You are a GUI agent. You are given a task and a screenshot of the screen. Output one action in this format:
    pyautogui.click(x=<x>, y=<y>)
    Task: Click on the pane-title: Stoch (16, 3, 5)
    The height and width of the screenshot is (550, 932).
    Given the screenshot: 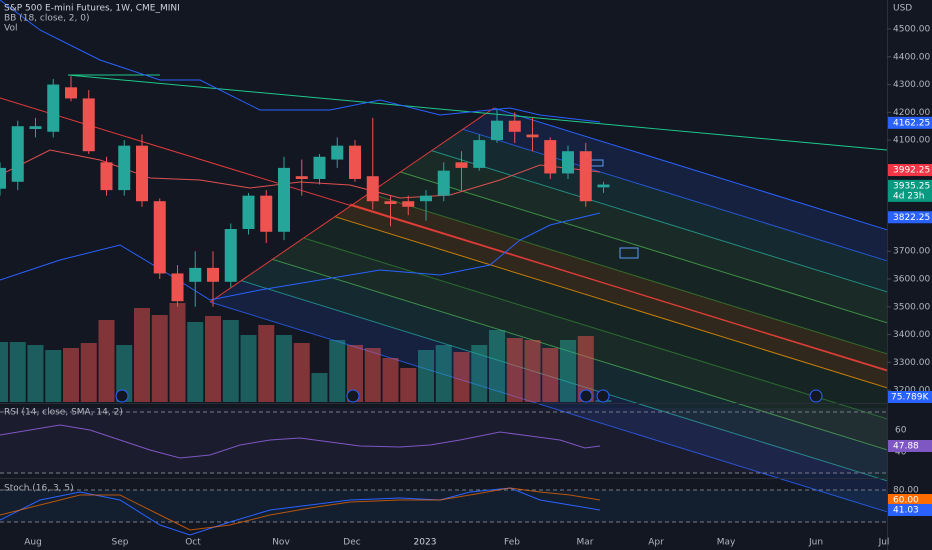 What is the action you would take?
    pyautogui.click(x=39, y=489)
    